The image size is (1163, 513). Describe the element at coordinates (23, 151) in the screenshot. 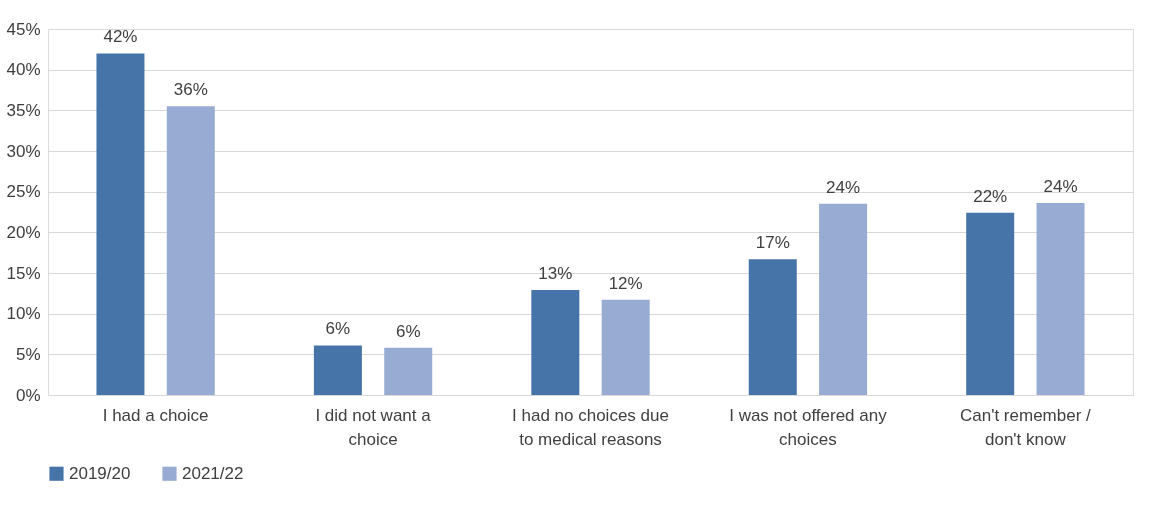

I see `y-tick-label: 30%` at that location.